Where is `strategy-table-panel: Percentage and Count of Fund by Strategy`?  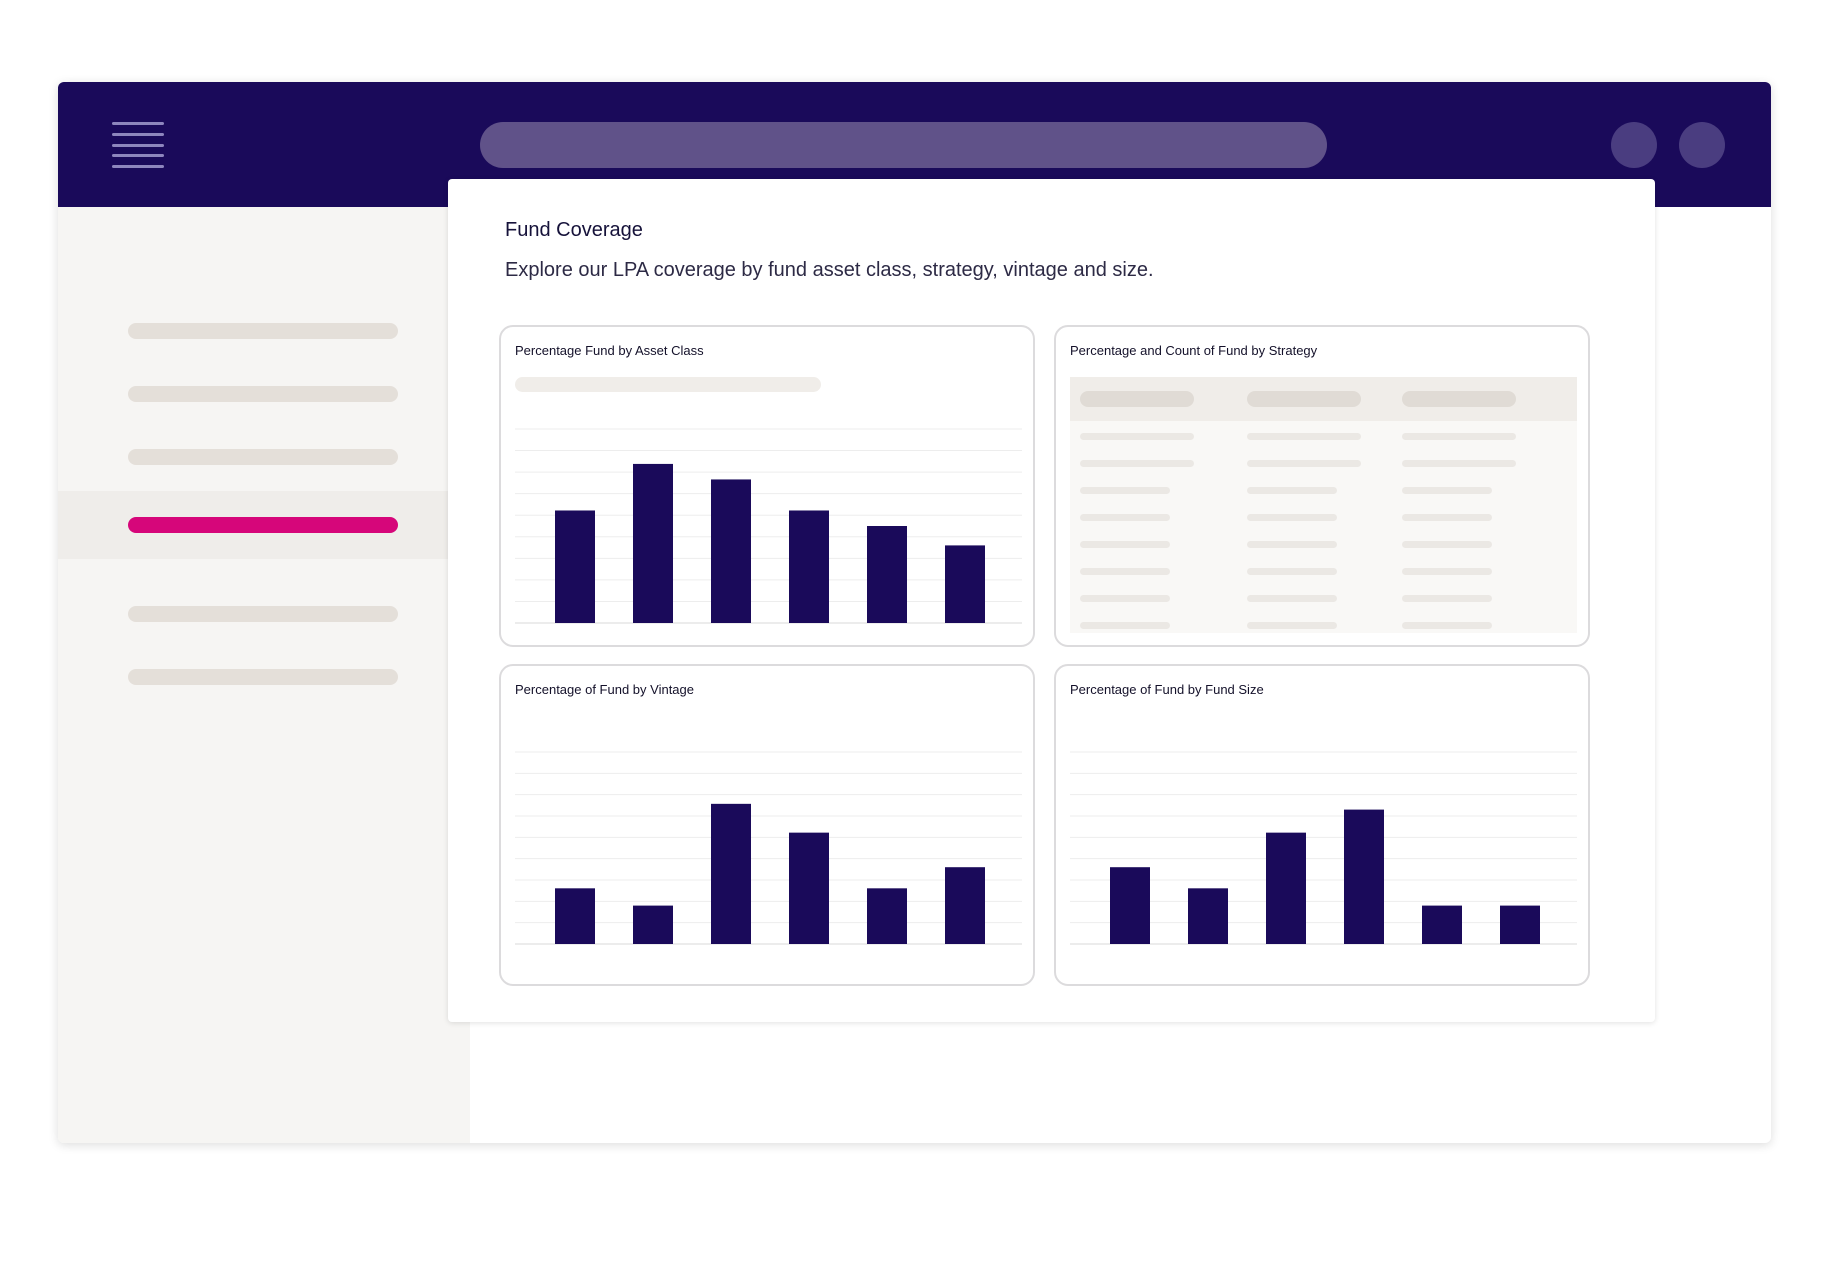 strategy-table-panel: Percentage and Count of Fund by Strategy is located at coordinates (1322, 486).